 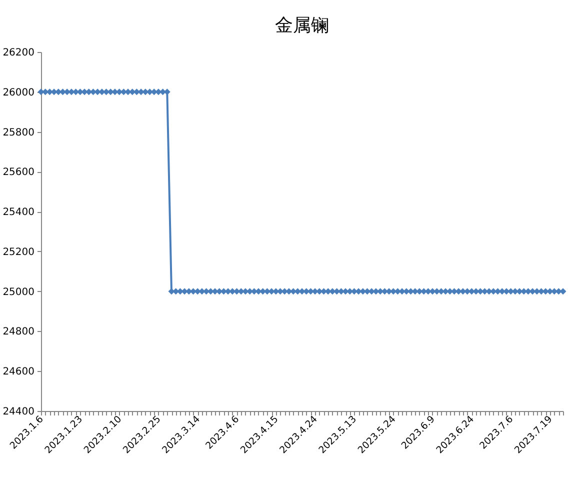 What do you see at coordinates (18, 172) in the screenshot?
I see `y-tick-label: 25600` at bounding box center [18, 172].